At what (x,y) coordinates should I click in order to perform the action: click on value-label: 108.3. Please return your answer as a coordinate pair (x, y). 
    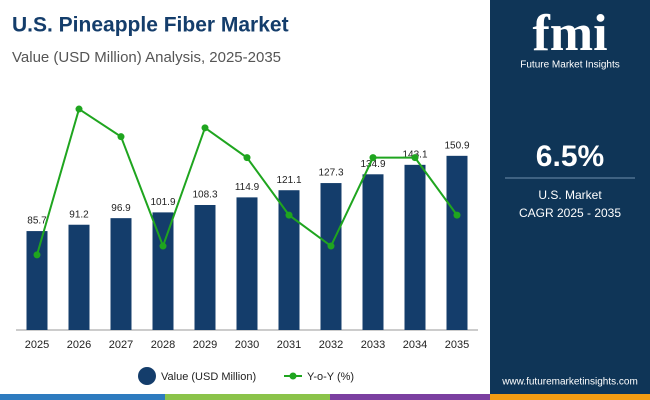
    Looking at the image, I should click on (204, 195).